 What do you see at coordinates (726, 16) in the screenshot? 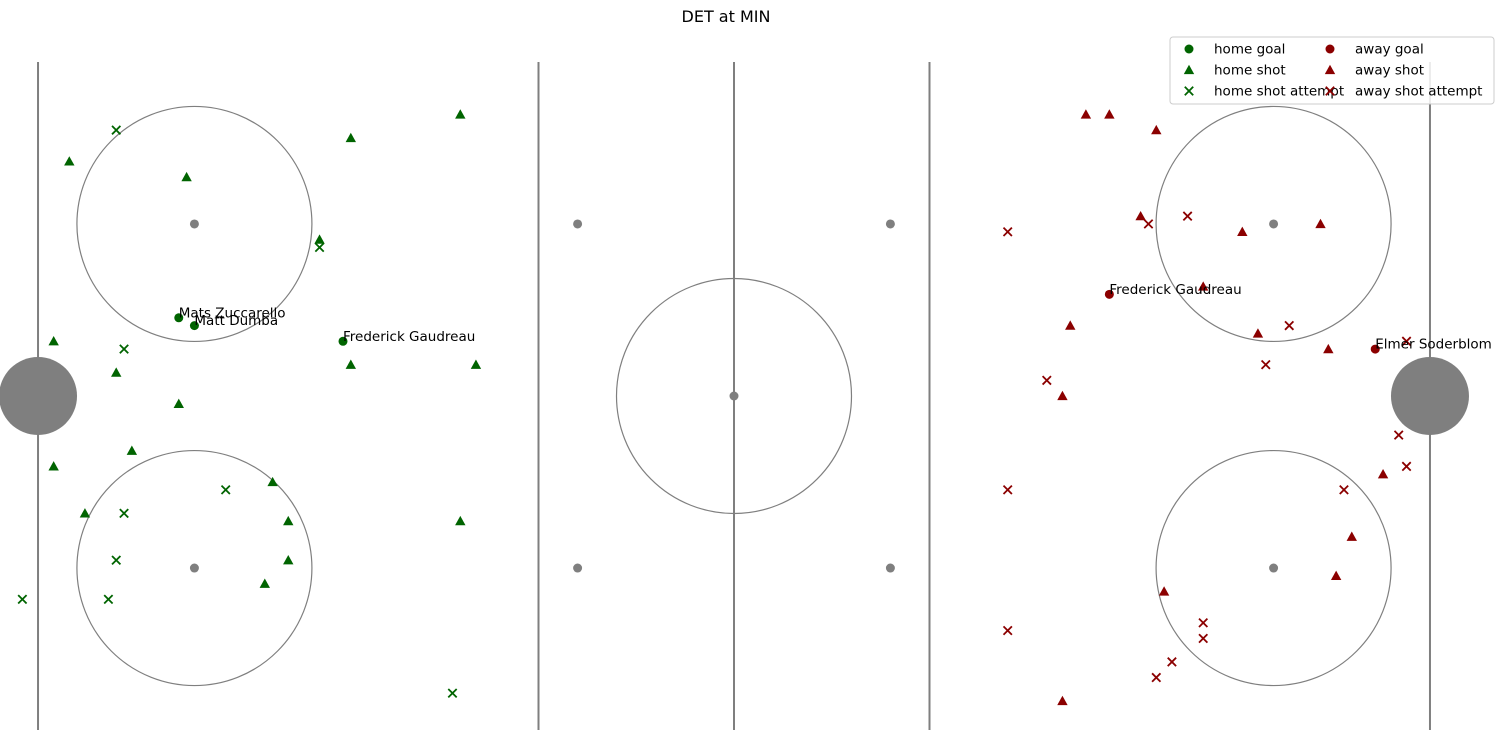
I see `chart-title: DET at MIN` at bounding box center [726, 16].